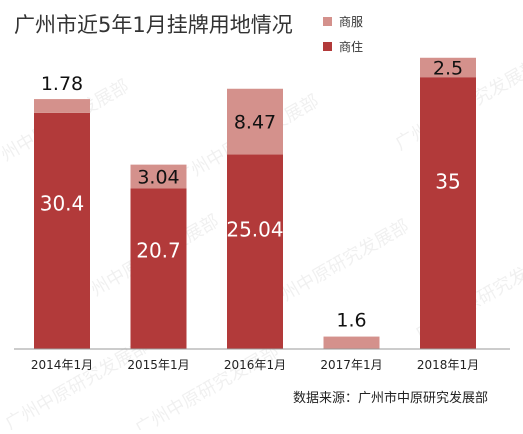 Image resolution: width=523 pixels, height=434 pixels. I want to click on x-tick-label-1: 2014年1月, so click(62, 365).